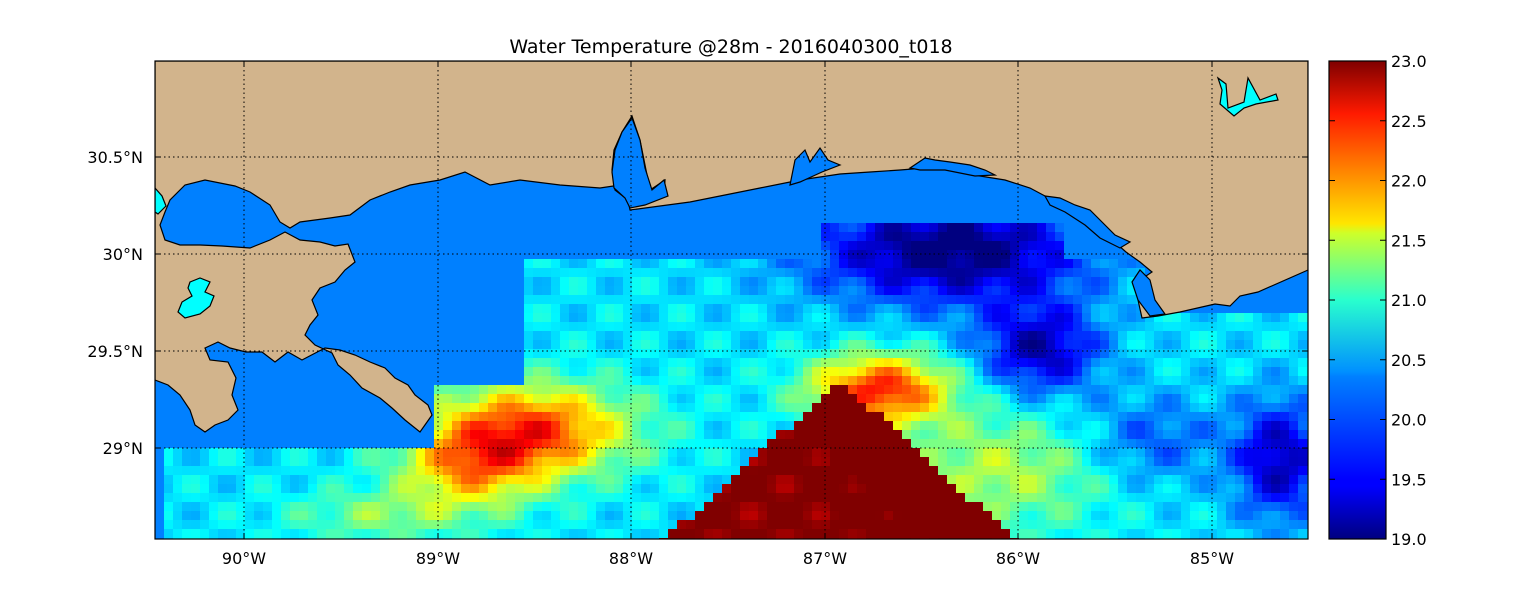 This screenshot has width=1539, height=600. What do you see at coordinates (1212, 558) in the screenshot?
I see `x-tick-label: 85°W` at bounding box center [1212, 558].